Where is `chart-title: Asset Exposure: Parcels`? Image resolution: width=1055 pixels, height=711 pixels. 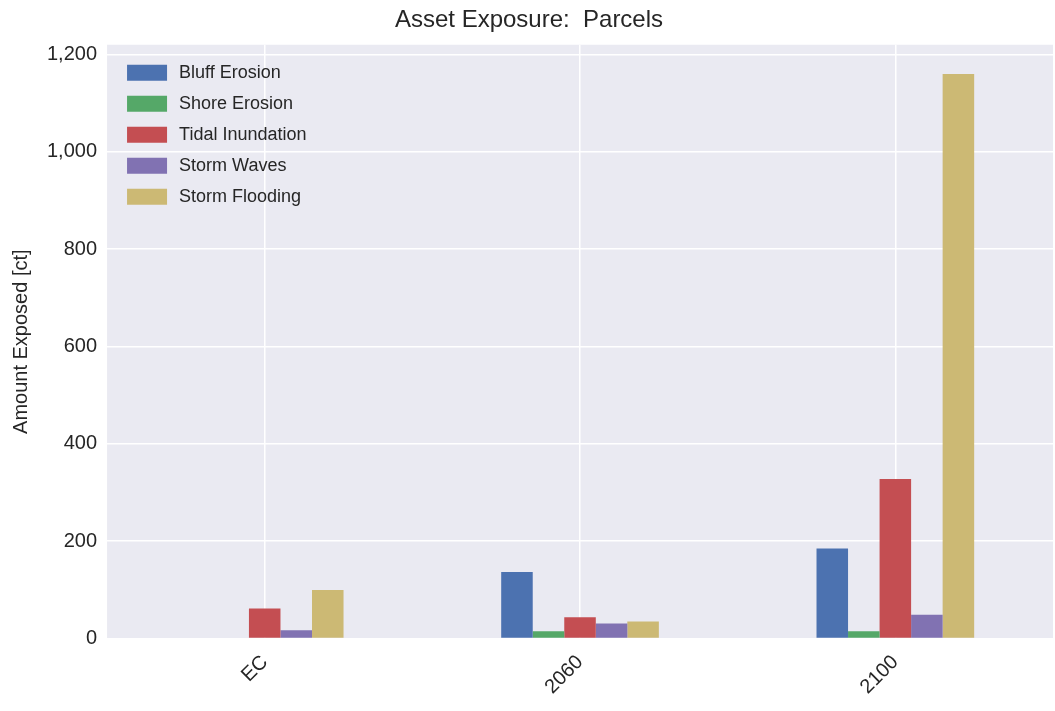
chart-title: Asset Exposure: Parcels is located at coordinates (529, 19).